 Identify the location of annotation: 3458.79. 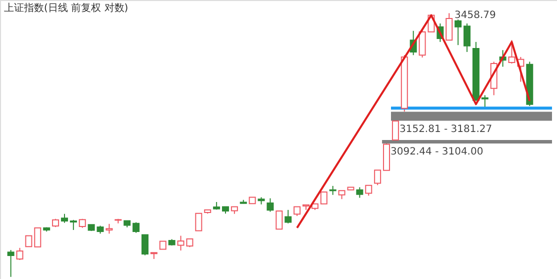
(475, 16).